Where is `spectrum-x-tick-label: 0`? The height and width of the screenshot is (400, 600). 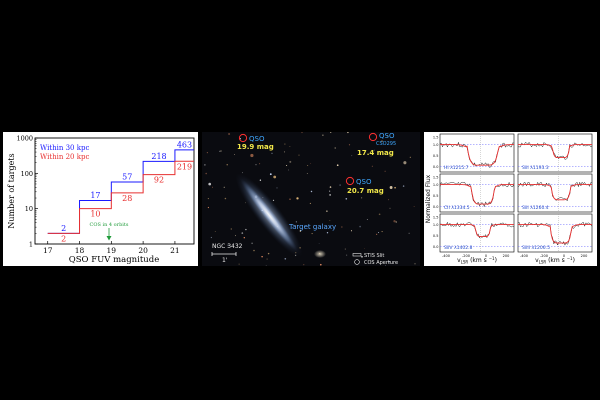
spectrum-x-tick-label: 0 is located at coordinates (564, 256).